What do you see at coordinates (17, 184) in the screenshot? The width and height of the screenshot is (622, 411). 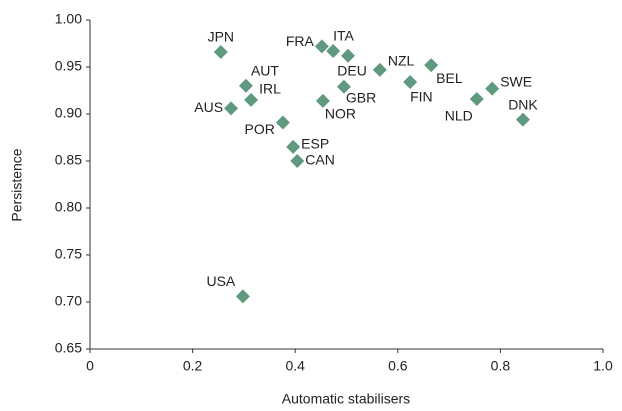 I see `y-axis-label: Persistence` at bounding box center [17, 184].